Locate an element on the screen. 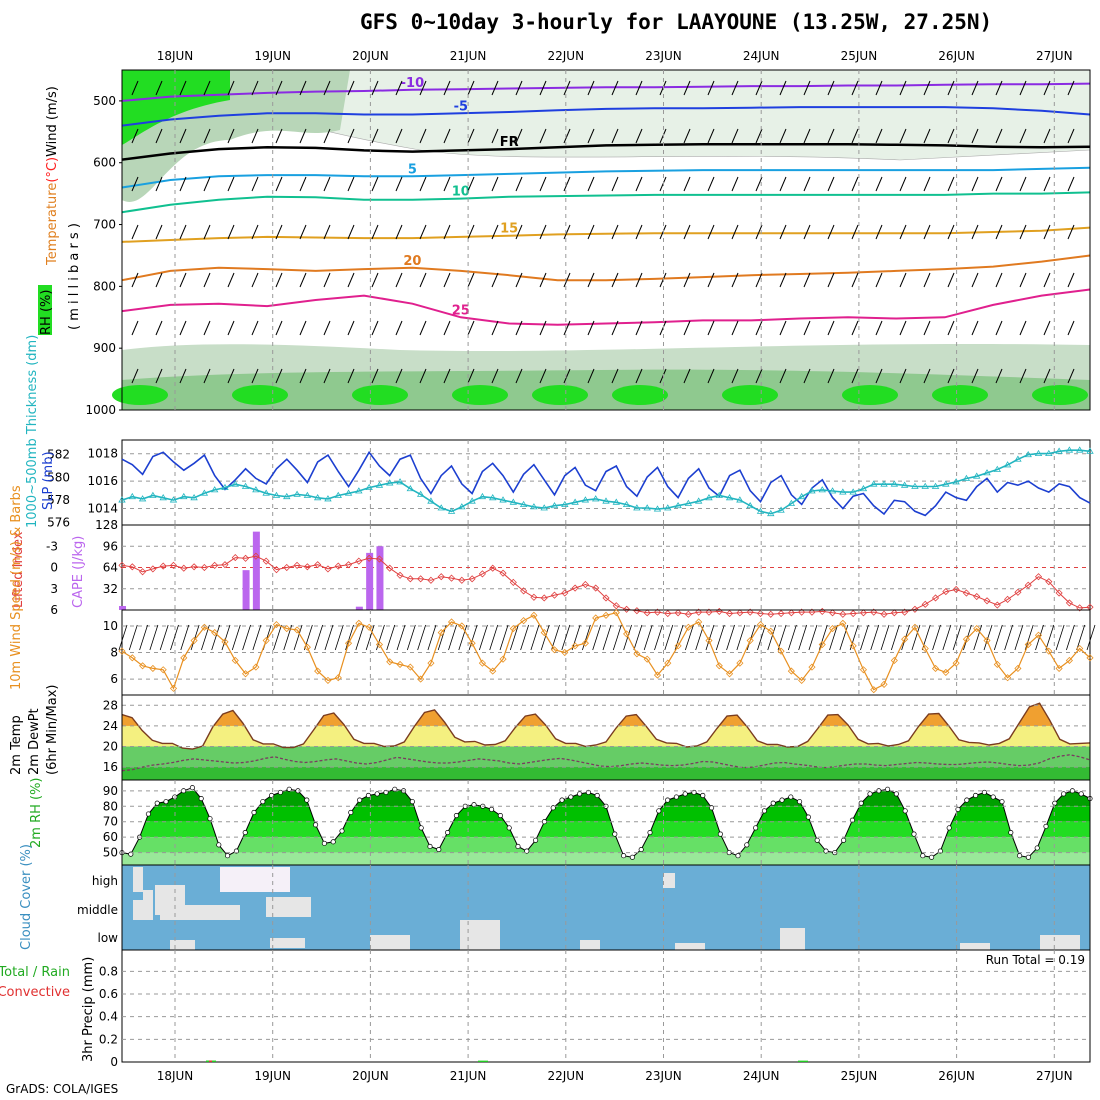 The image size is (1100, 1100). lifted-index-line is located at coordinates (606, 585).